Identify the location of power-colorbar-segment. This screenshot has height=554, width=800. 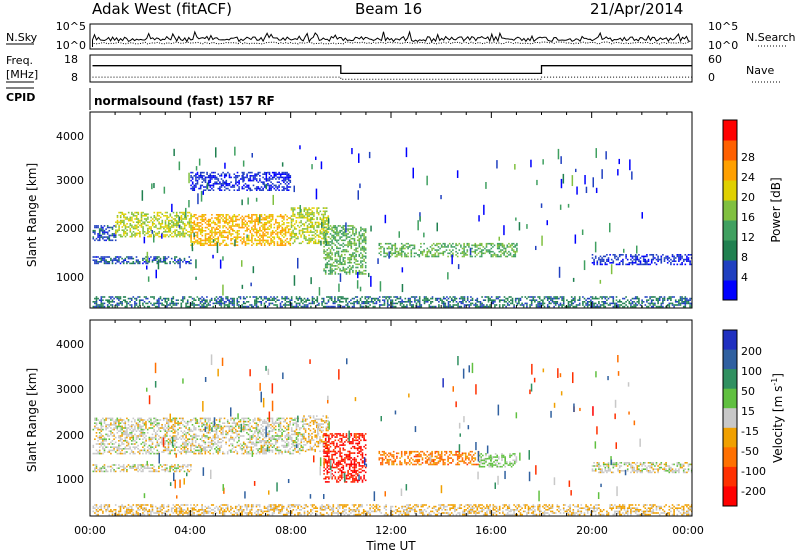
(730, 230).